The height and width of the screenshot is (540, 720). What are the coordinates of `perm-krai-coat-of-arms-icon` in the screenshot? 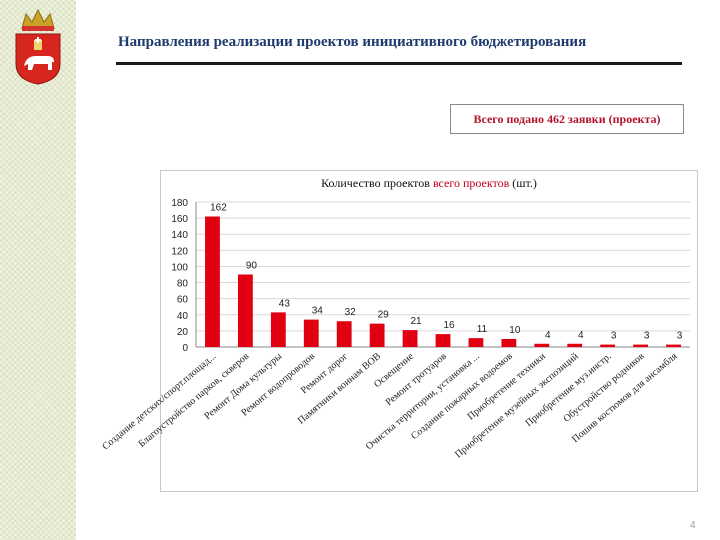 It's located at (38, 46).